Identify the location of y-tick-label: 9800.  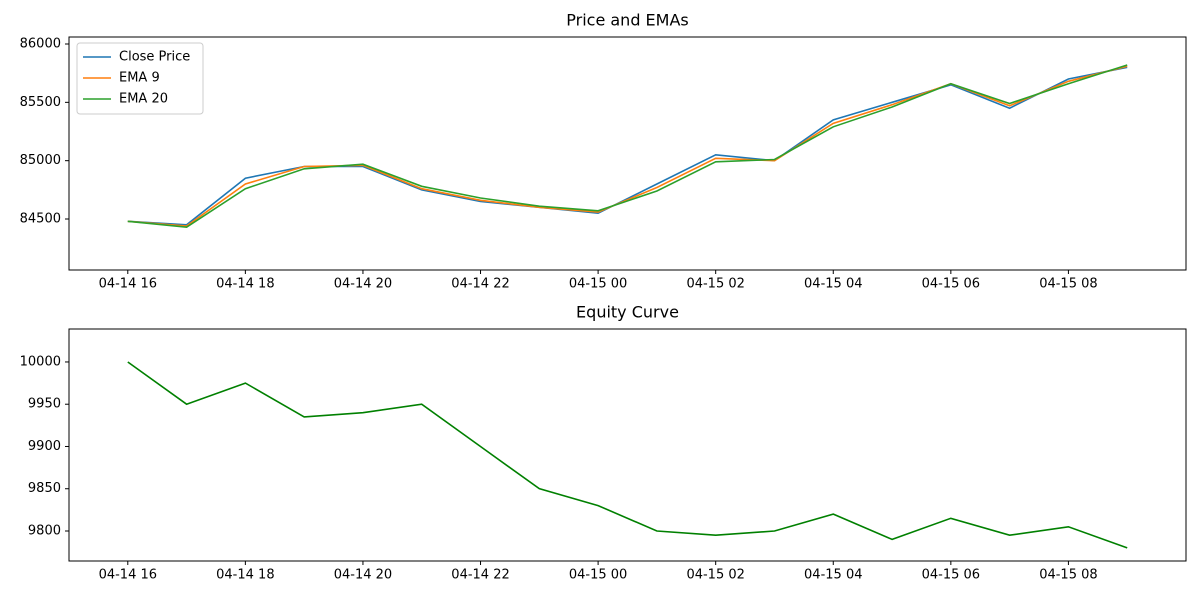
(44, 530).